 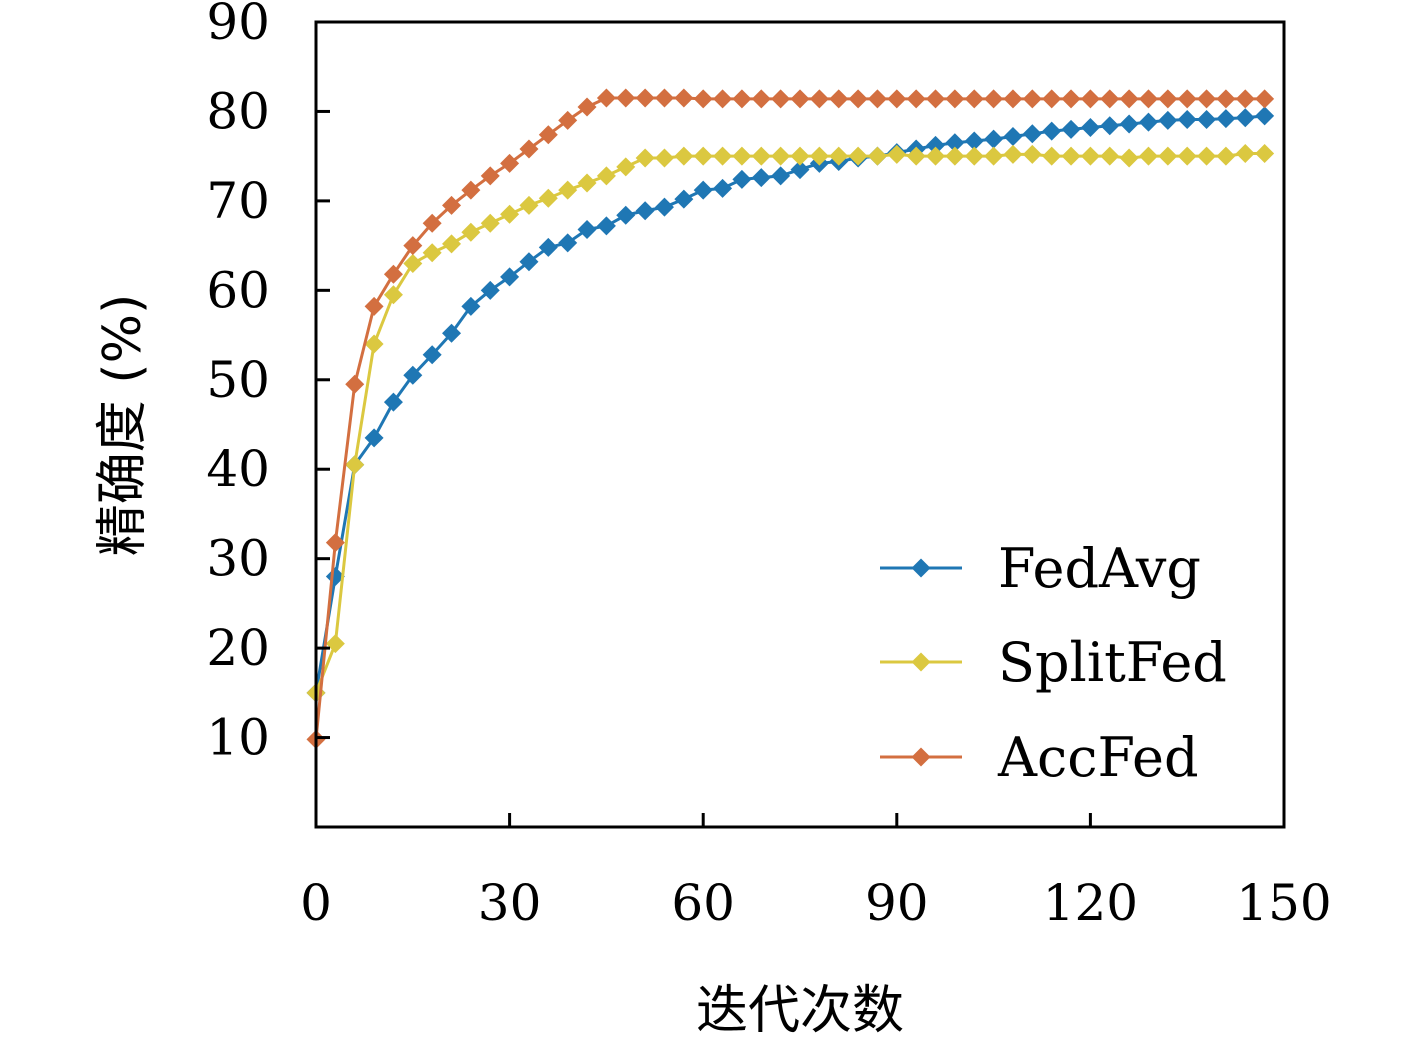 What do you see at coordinates (238, 648) in the screenshot?
I see `y-tick-label: 20` at bounding box center [238, 648].